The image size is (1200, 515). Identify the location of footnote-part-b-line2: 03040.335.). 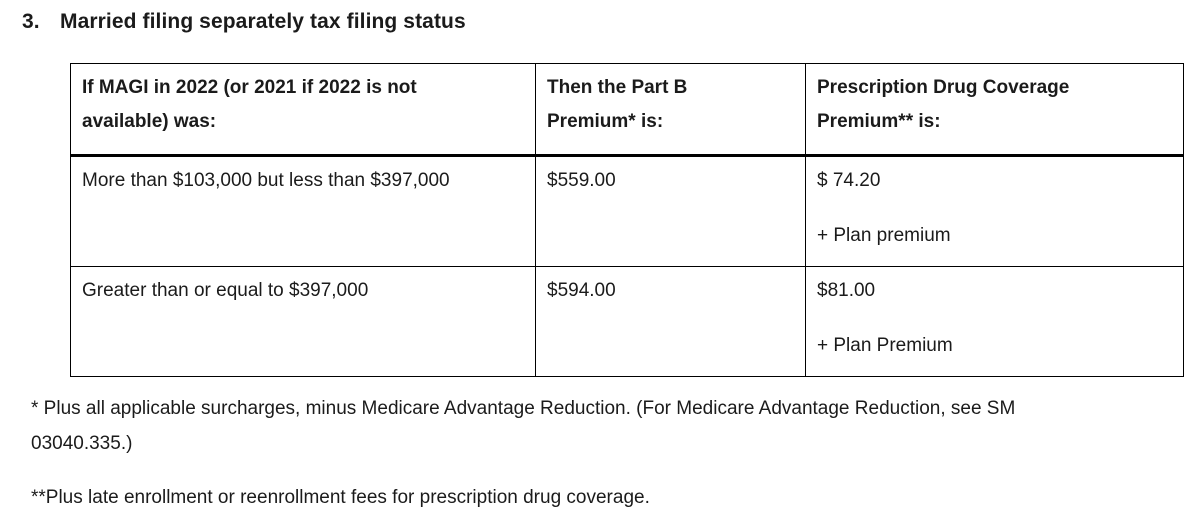
(82, 443).